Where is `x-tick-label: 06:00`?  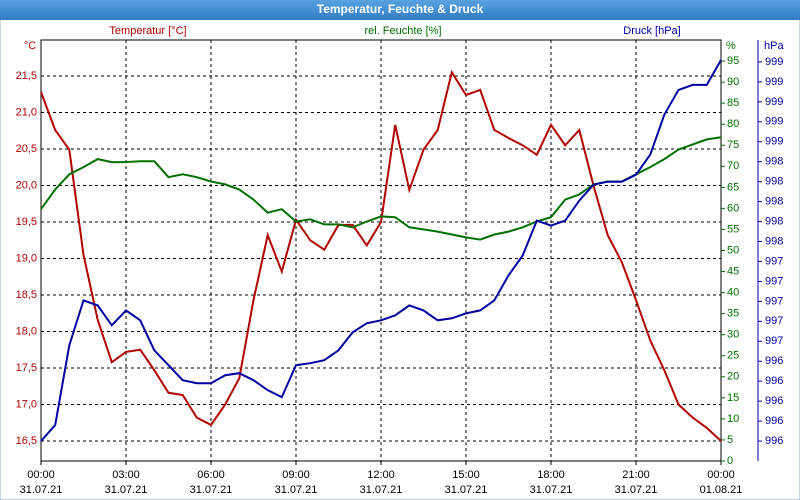 x-tick-label: 06:00 is located at coordinates (211, 475).